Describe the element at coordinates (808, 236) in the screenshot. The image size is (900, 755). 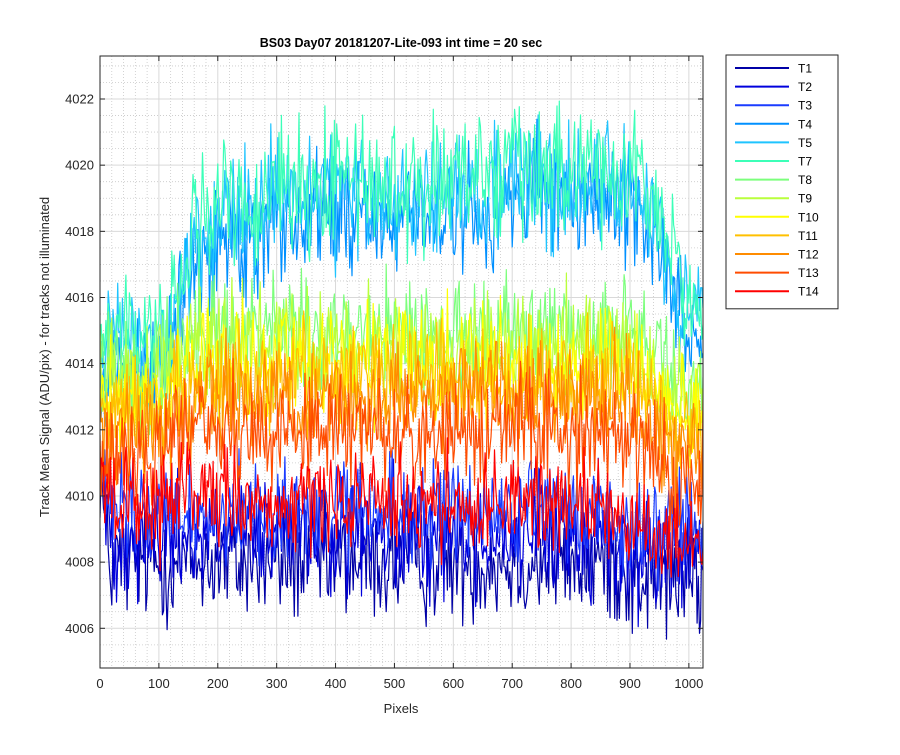
I see `legend-label-T11: T11` at that location.